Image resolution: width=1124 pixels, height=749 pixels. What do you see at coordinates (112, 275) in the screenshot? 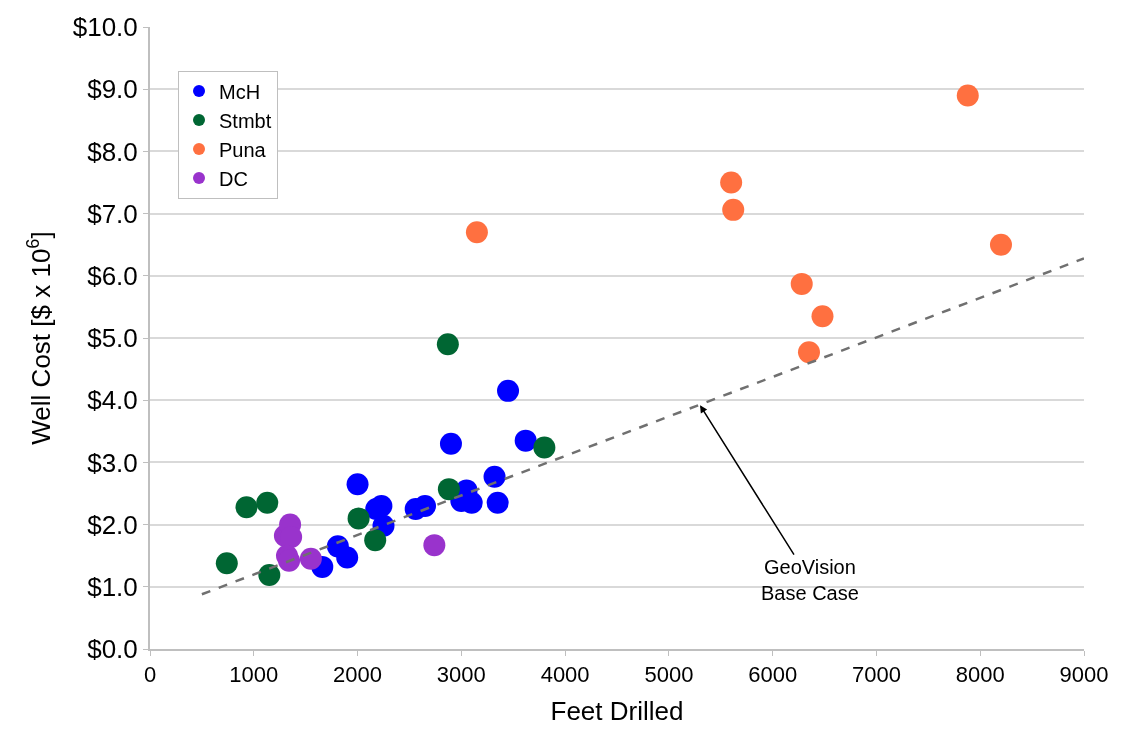
I see `y-tick-label: $6.0` at bounding box center [112, 275].